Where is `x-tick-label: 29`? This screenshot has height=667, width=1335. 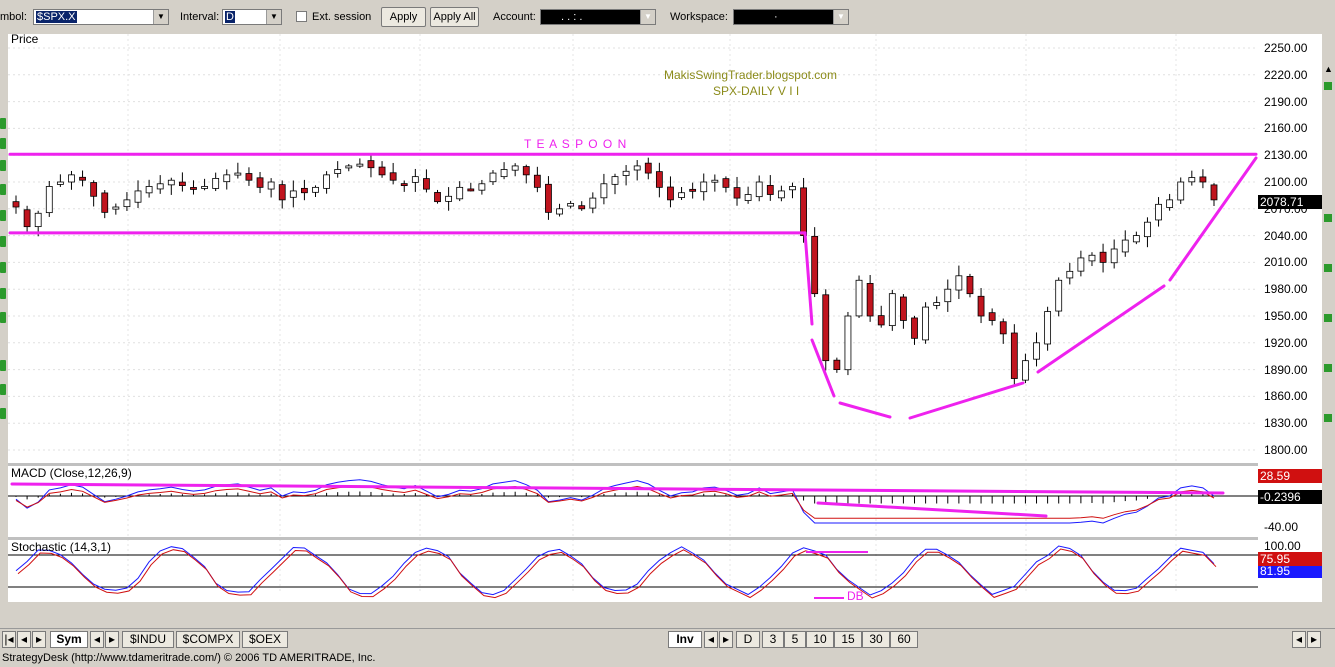 x-tick-label: 29 is located at coordinates (270, 601).